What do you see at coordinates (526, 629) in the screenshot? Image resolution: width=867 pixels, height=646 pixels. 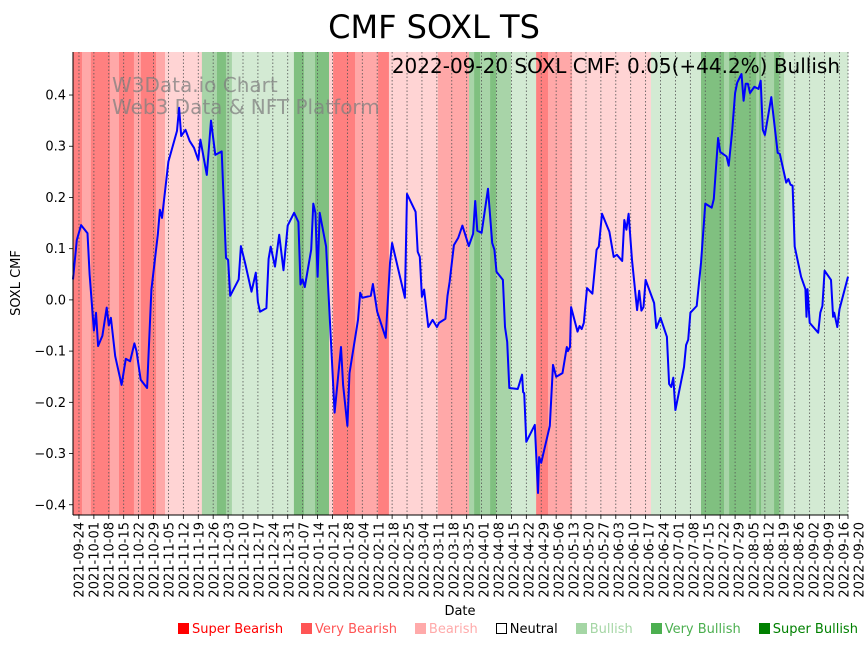 I see `legend-item-neutral: Neutral` at bounding box center [526, 629].